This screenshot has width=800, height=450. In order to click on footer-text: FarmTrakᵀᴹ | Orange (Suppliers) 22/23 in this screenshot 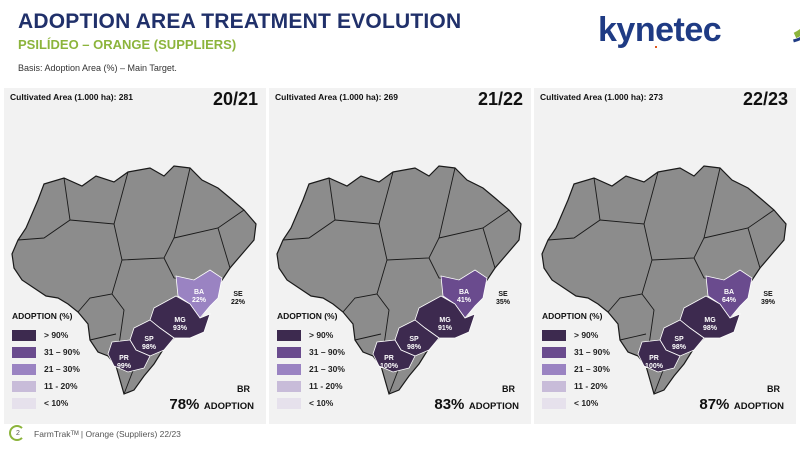, I will do `click(107, 434)`.